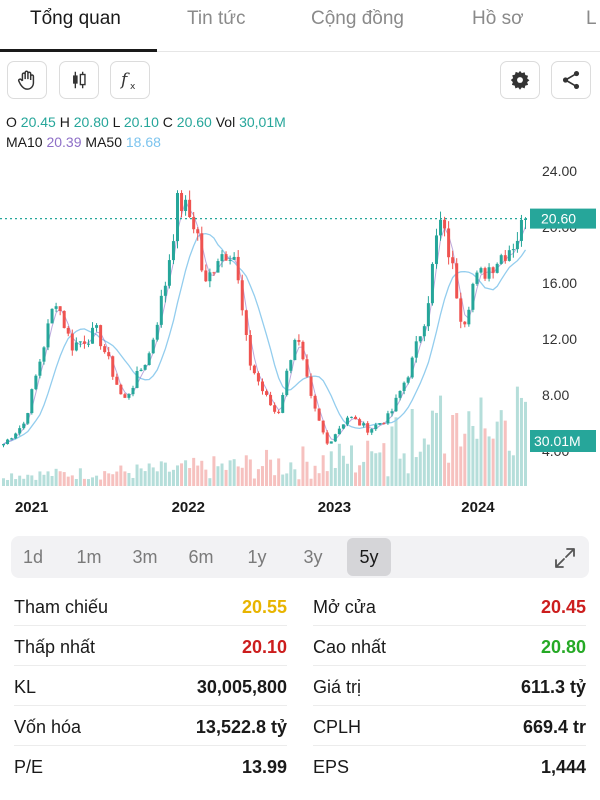  What do you see at coordinates (369, 557) in the screenshot?
I see `range-5y: 5y` at bounding box center [369, 557].